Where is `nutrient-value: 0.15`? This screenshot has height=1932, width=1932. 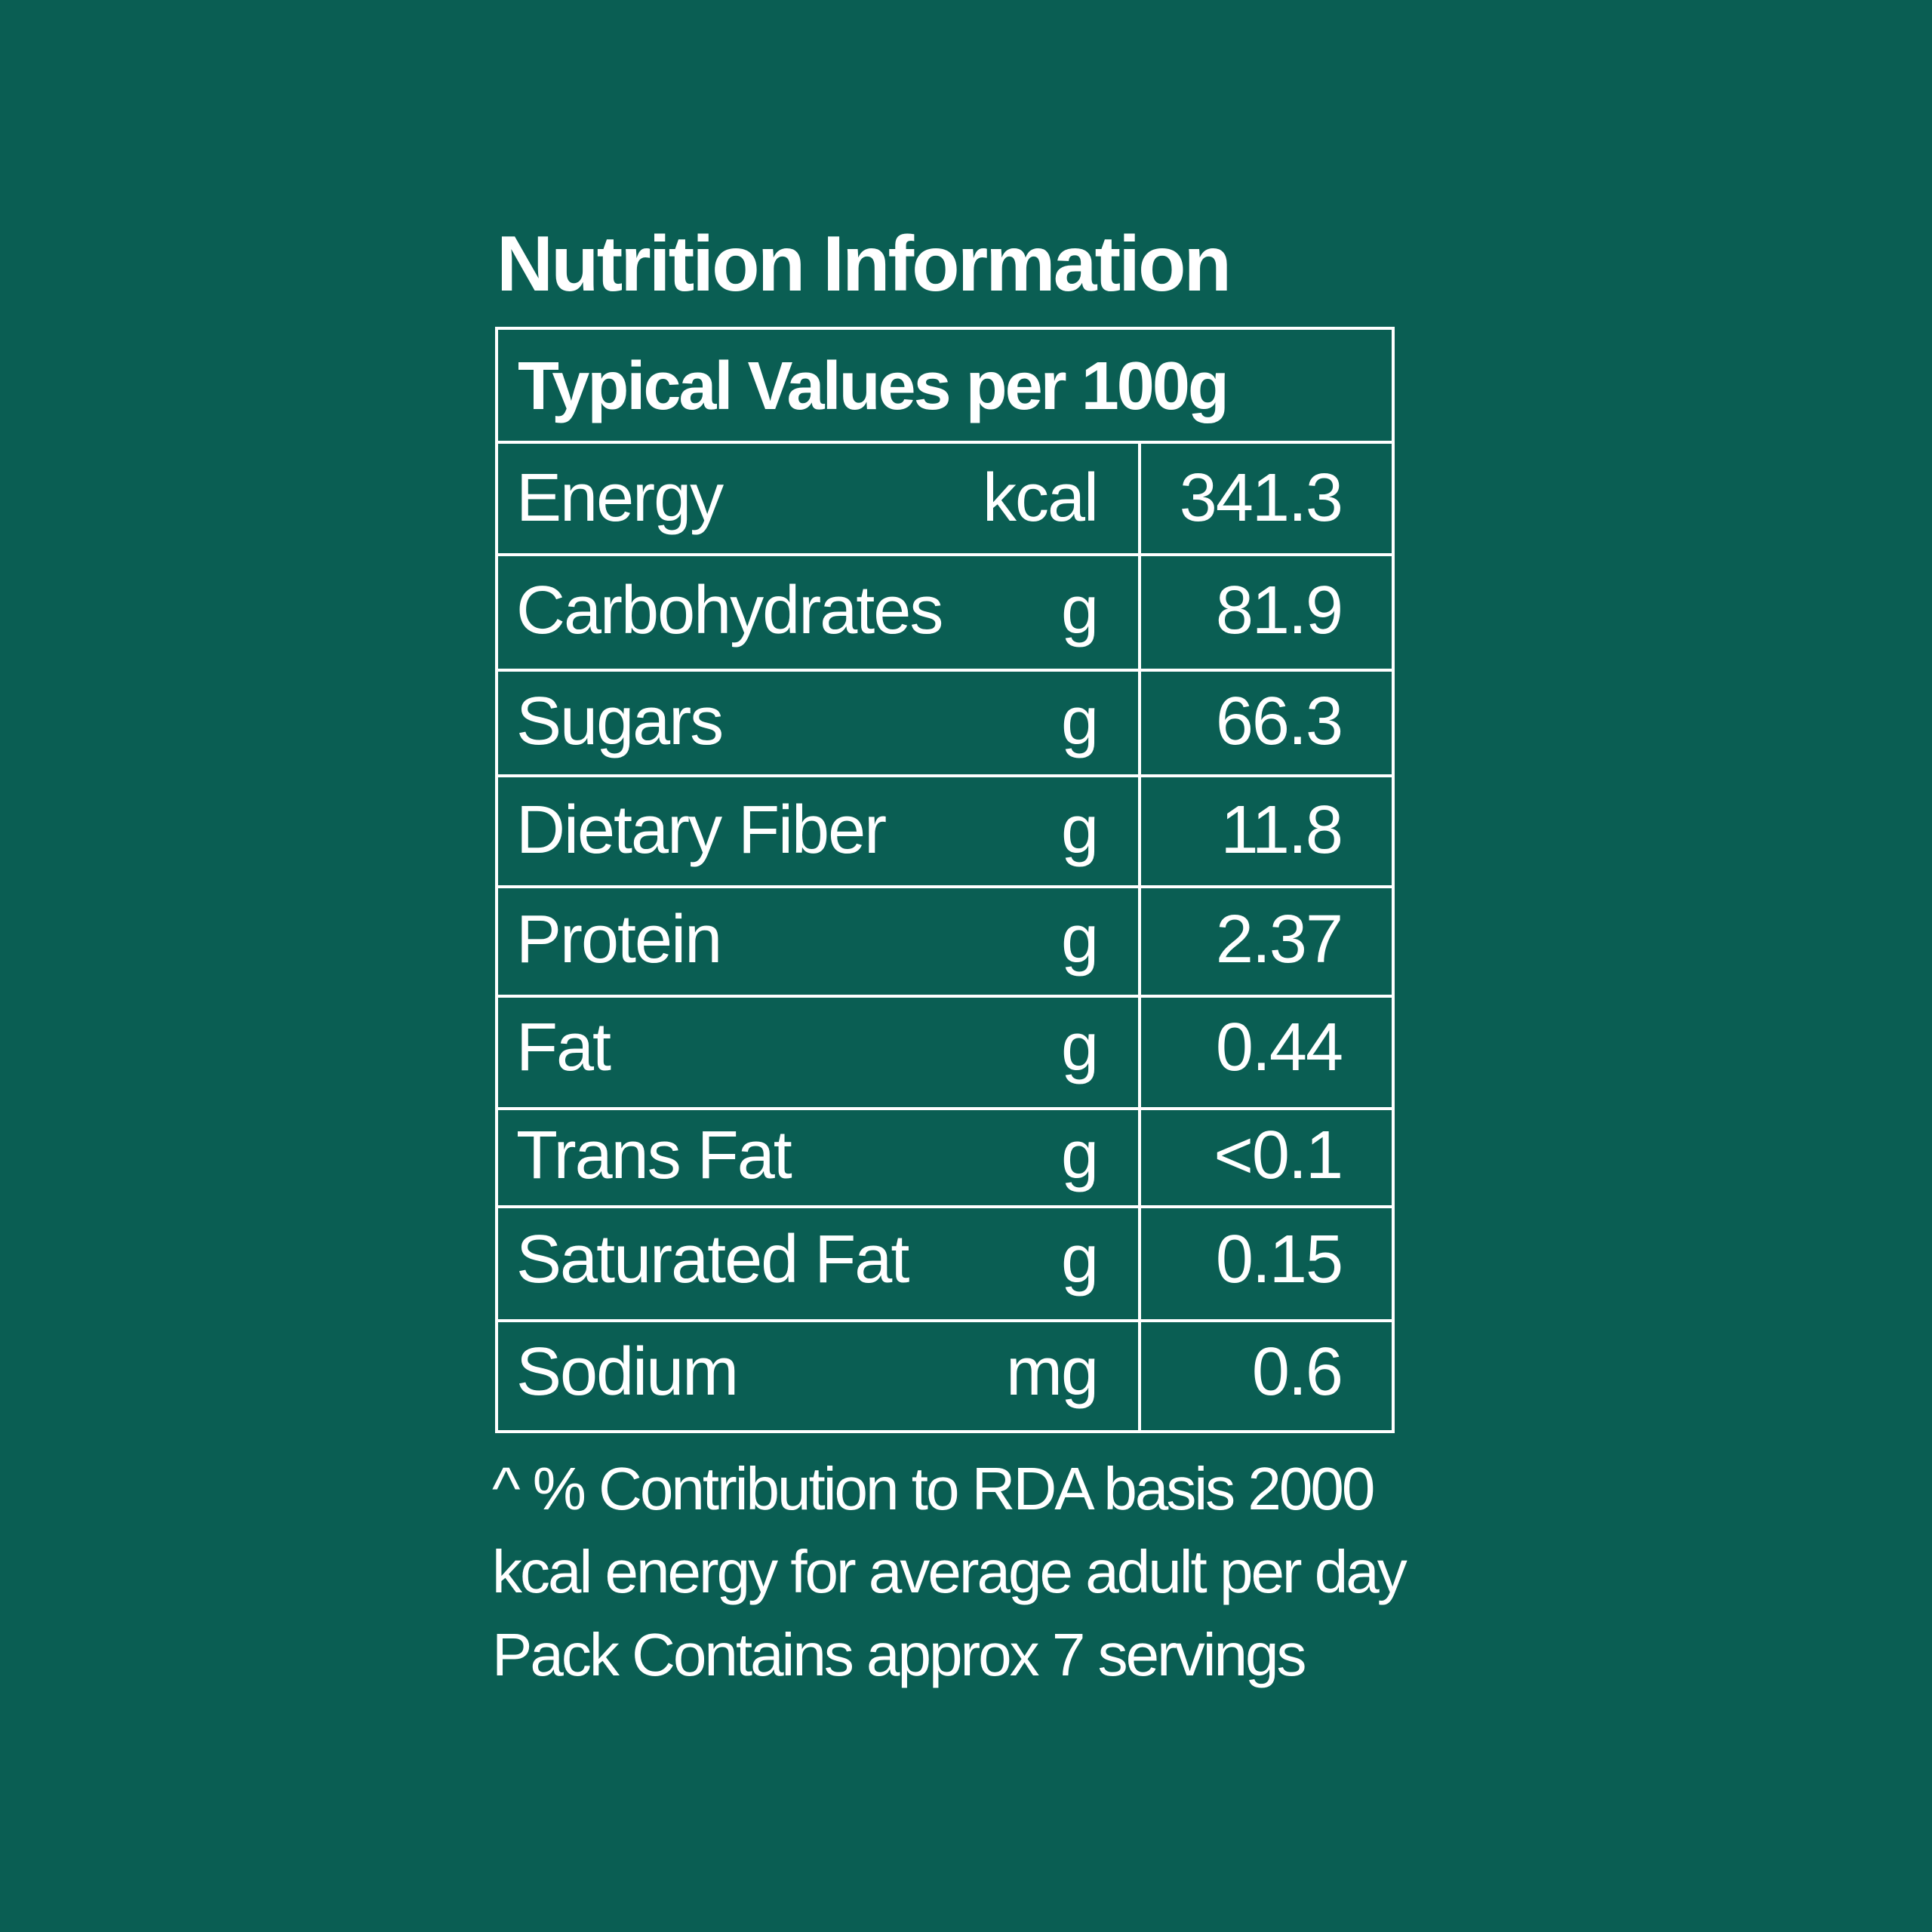
nutrient-value: 0.15 is located at coordinates (1279, 1259).